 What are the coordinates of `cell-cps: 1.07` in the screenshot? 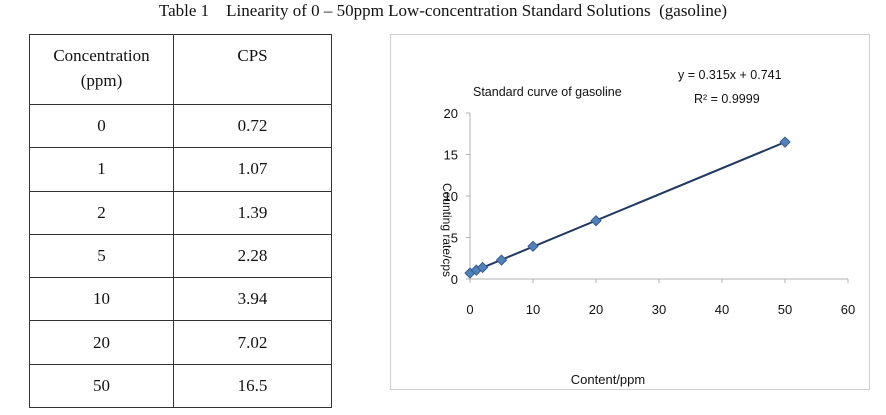 It's located at (252, 169).